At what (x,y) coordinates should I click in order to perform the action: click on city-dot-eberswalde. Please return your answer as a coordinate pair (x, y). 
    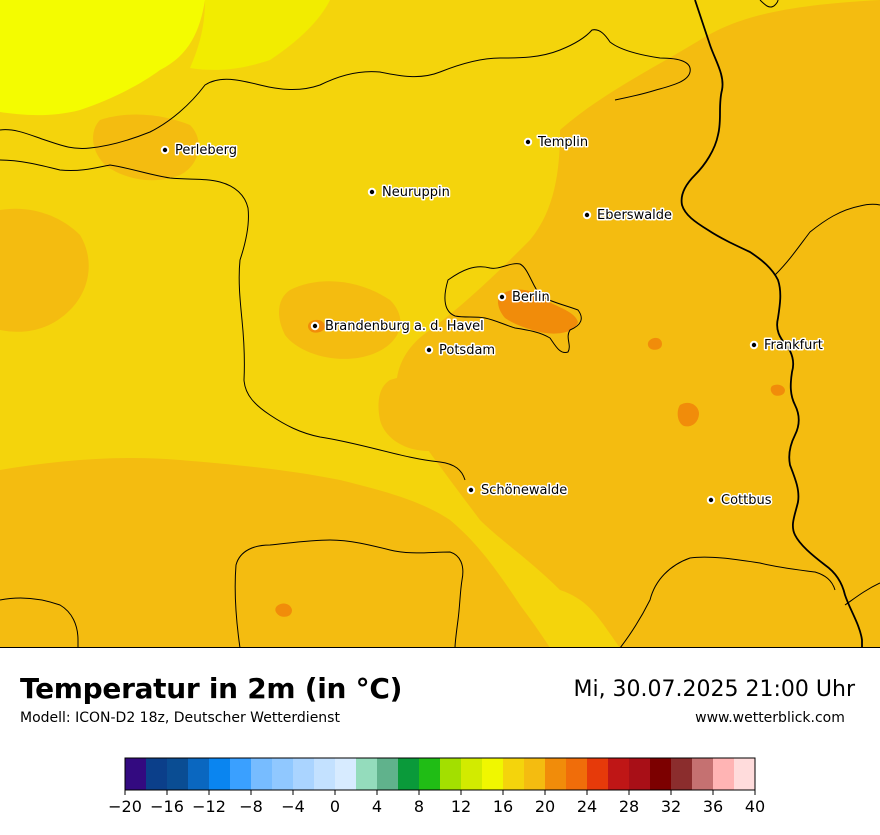
    Looking at the image, I should click on (587, 215).